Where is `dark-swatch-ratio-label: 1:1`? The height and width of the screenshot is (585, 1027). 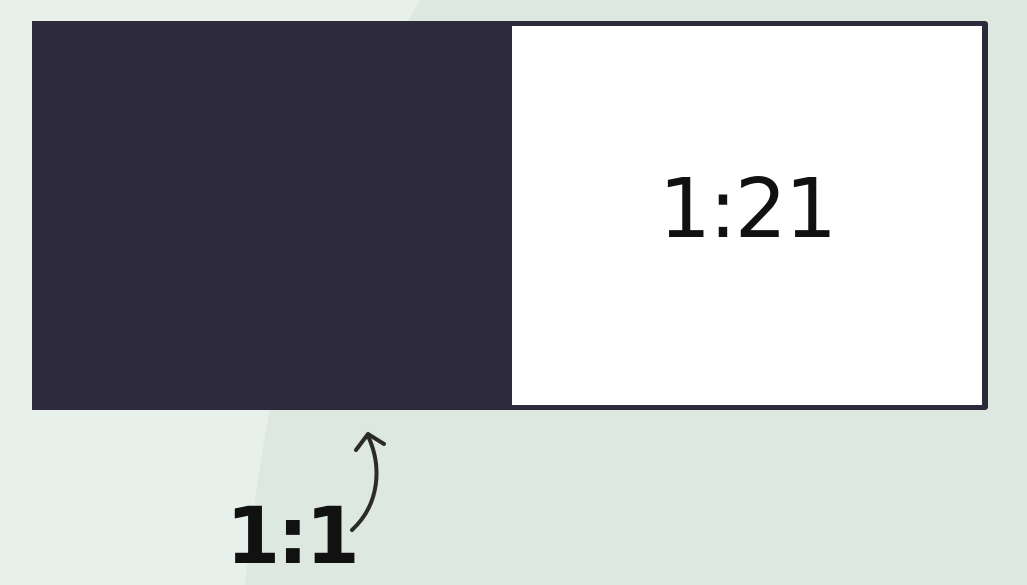
dark-swatch-ratio-label: 1:1 is located at coordinates (293, 537).